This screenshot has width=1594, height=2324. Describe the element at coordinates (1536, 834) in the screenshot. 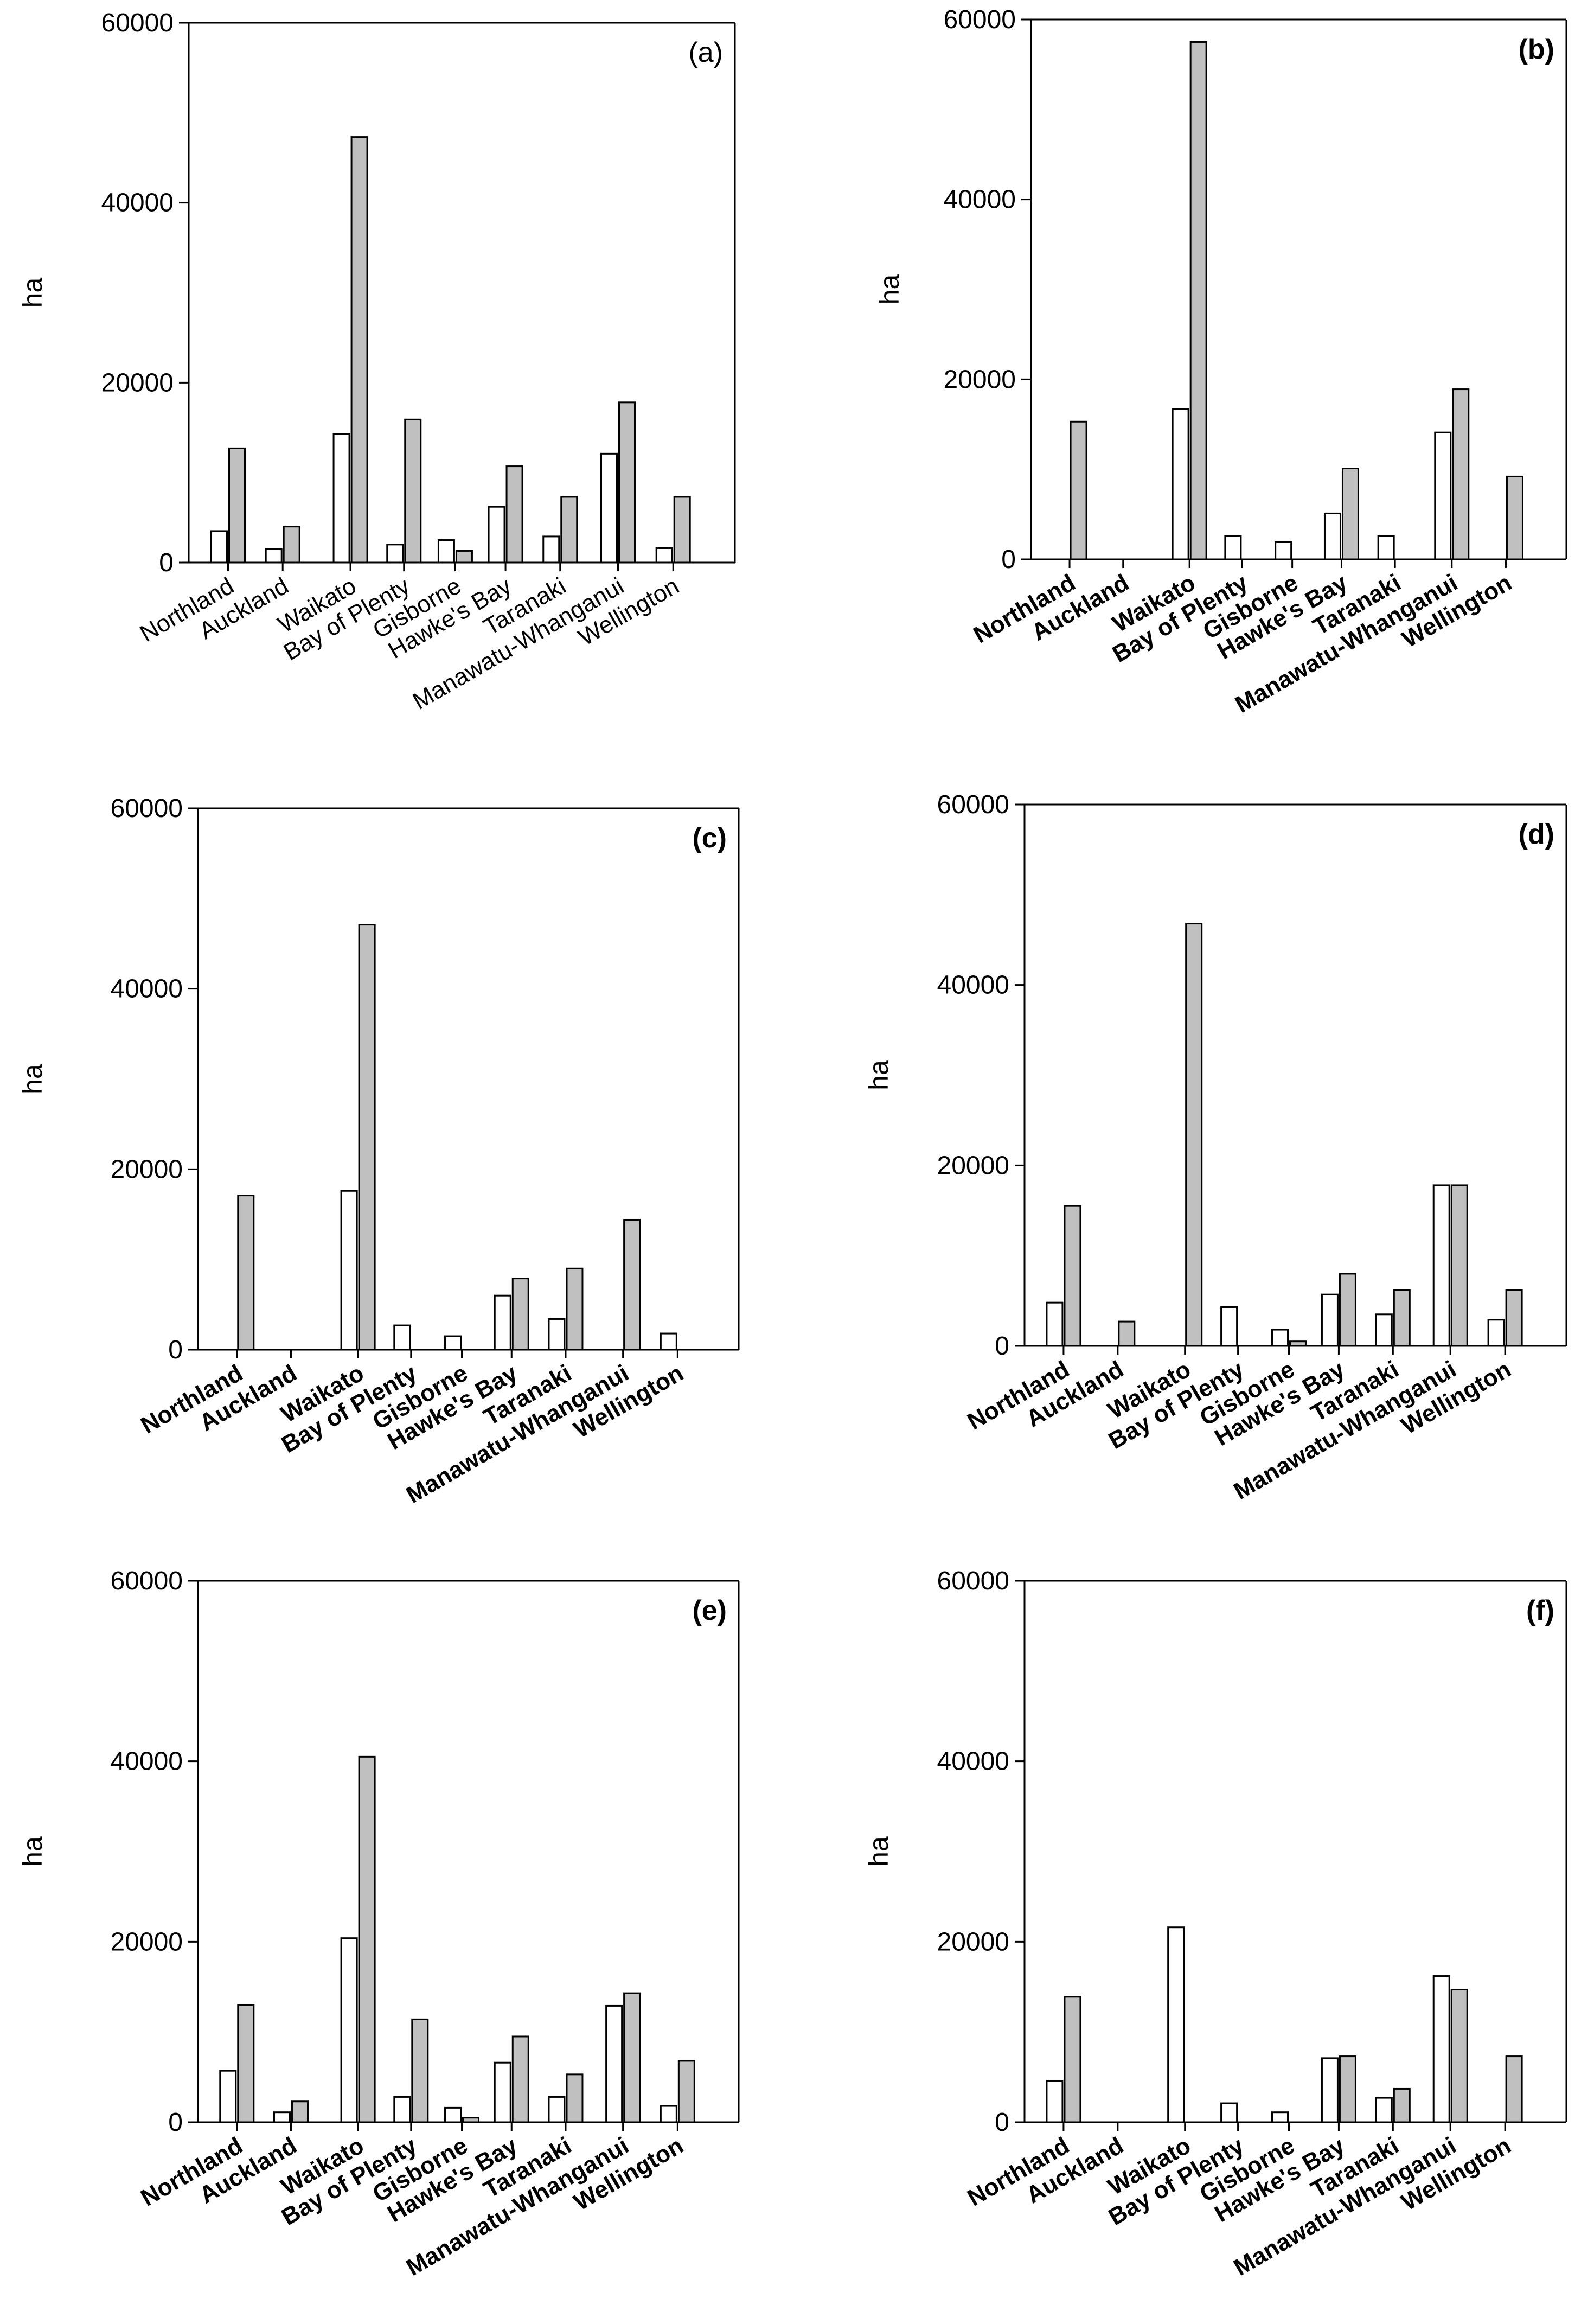

I see `panel-label: (d)` at that location.